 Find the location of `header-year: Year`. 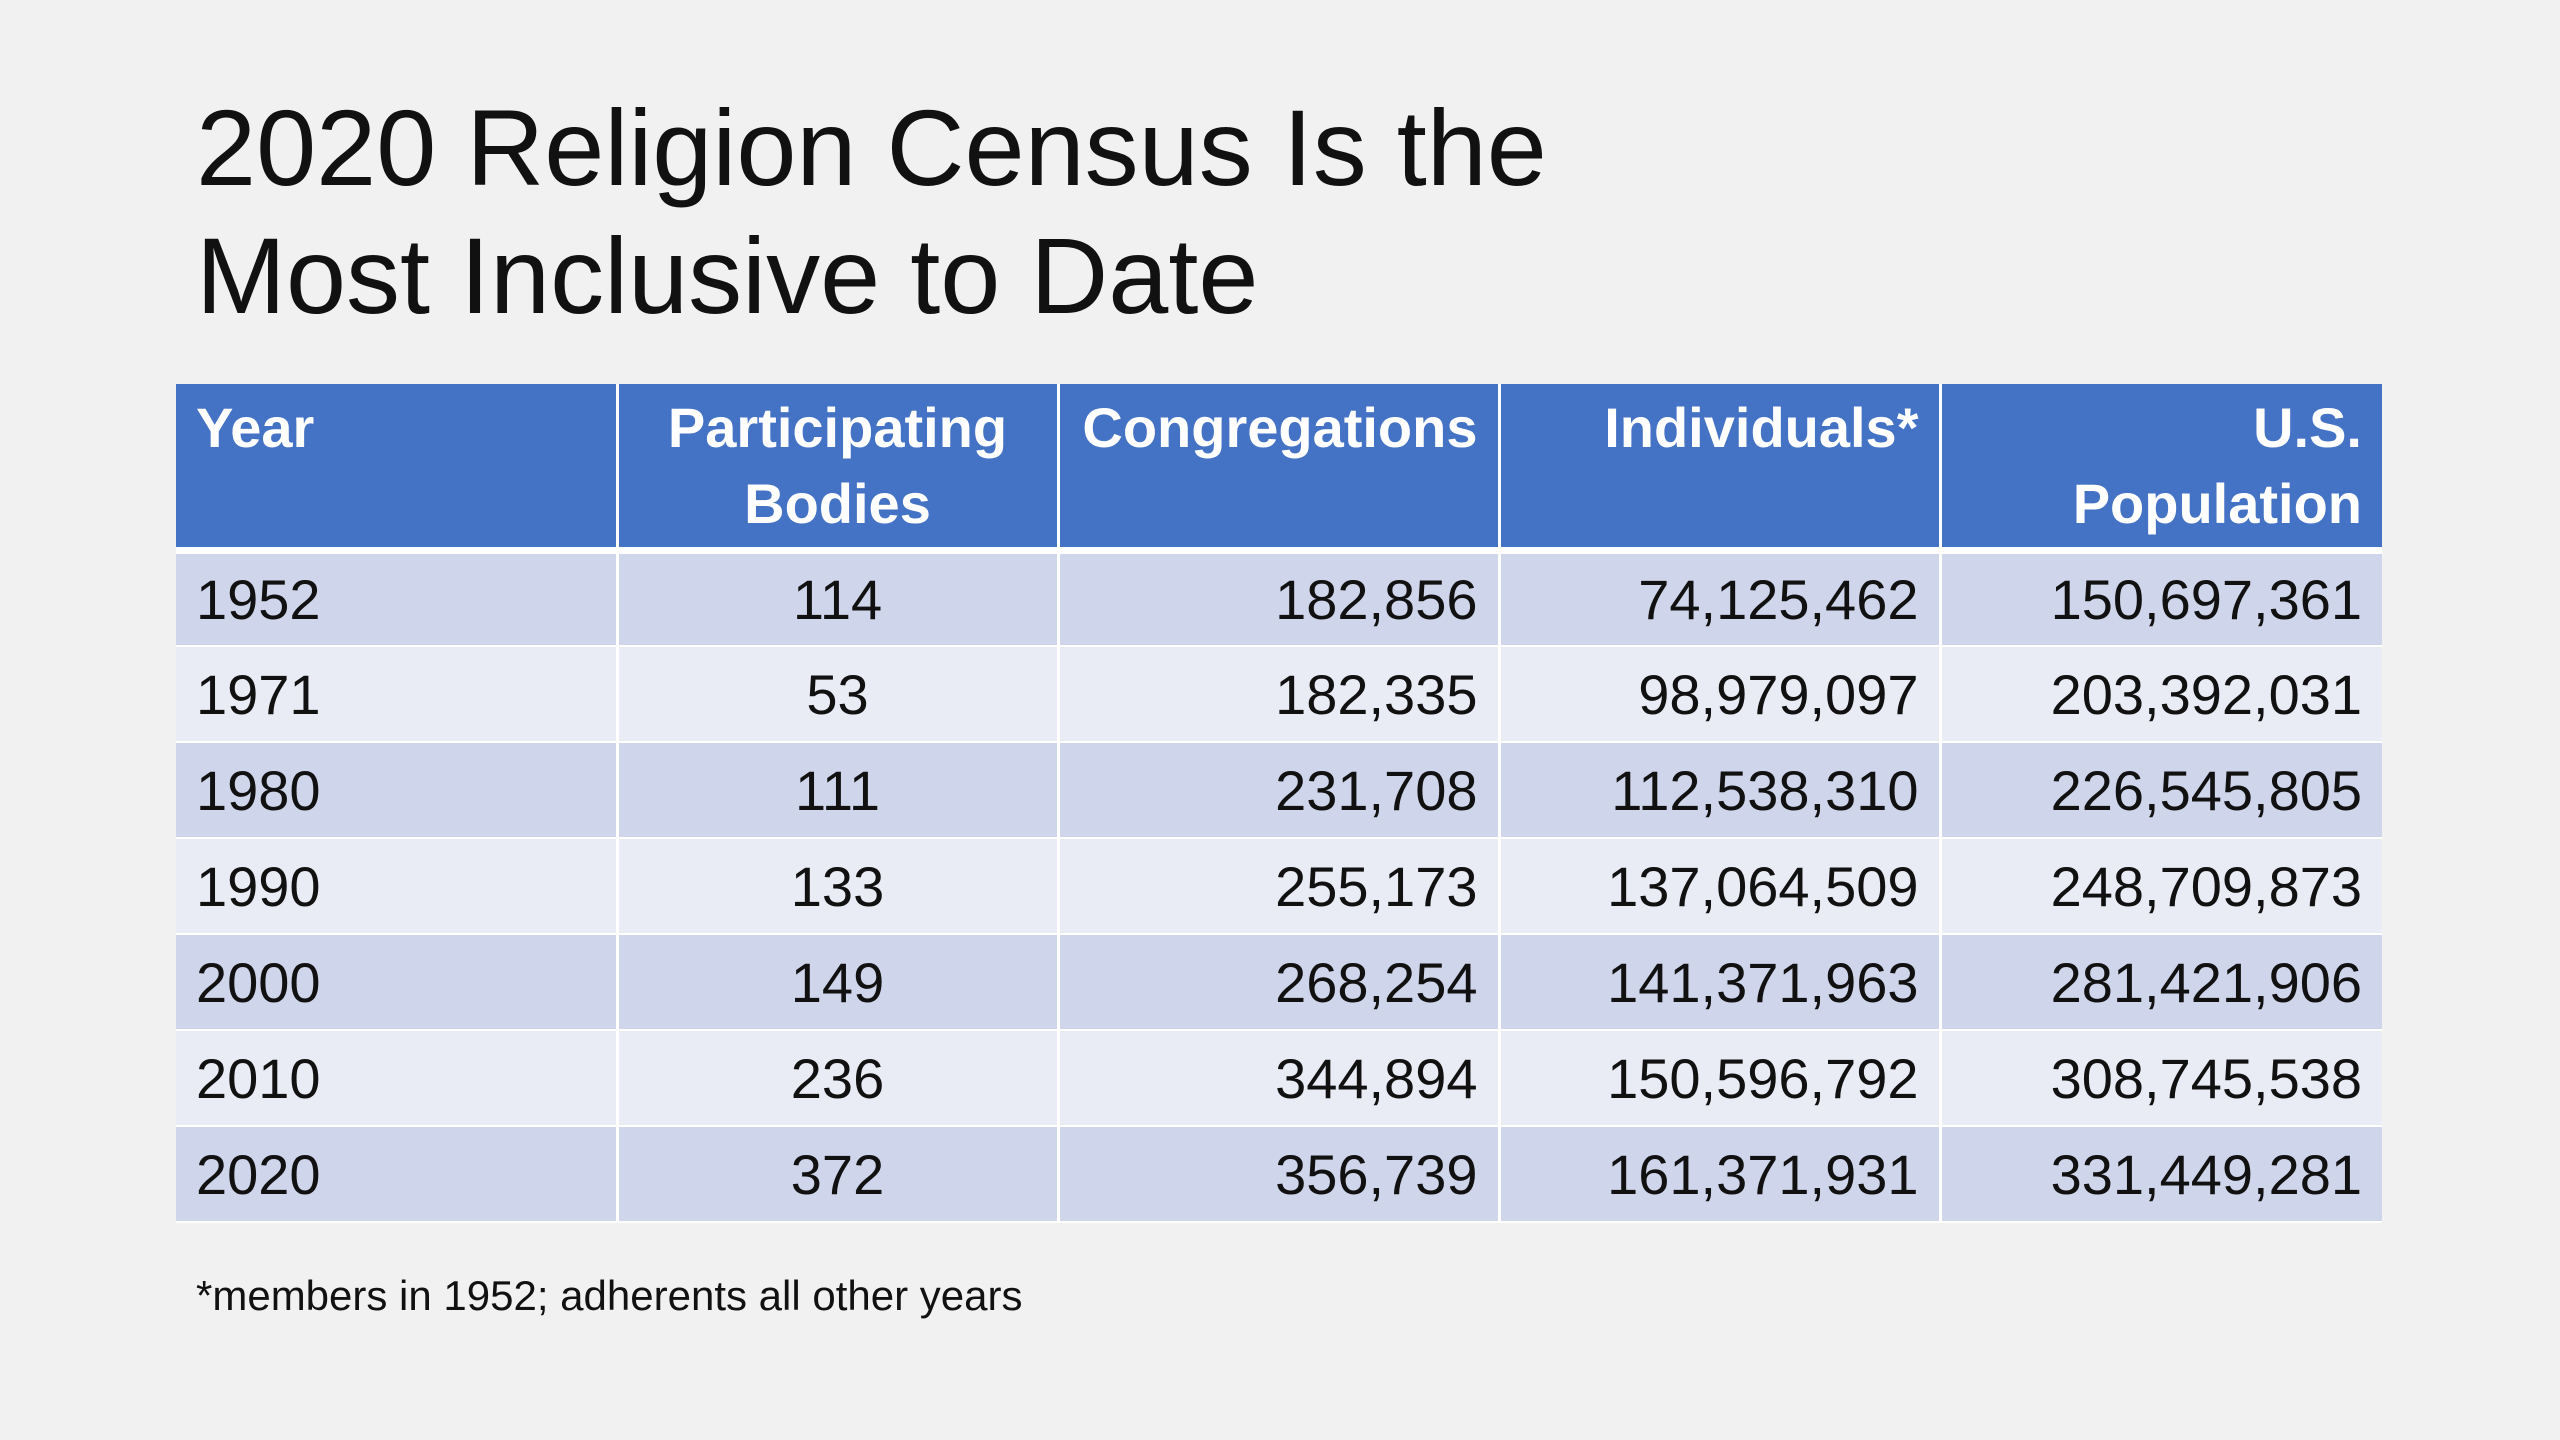

header-year: Year is located at coordinates (397, 469).